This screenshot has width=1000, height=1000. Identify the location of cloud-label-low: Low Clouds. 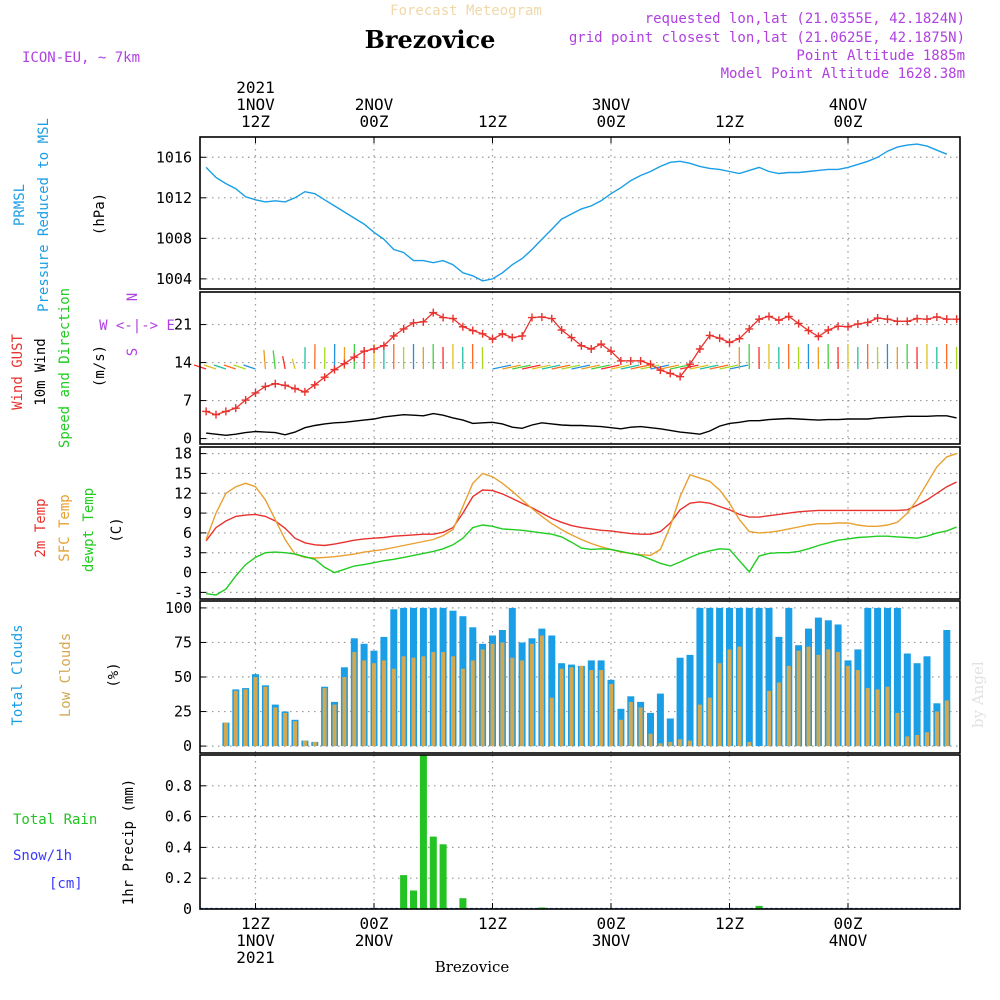
(66, 675).